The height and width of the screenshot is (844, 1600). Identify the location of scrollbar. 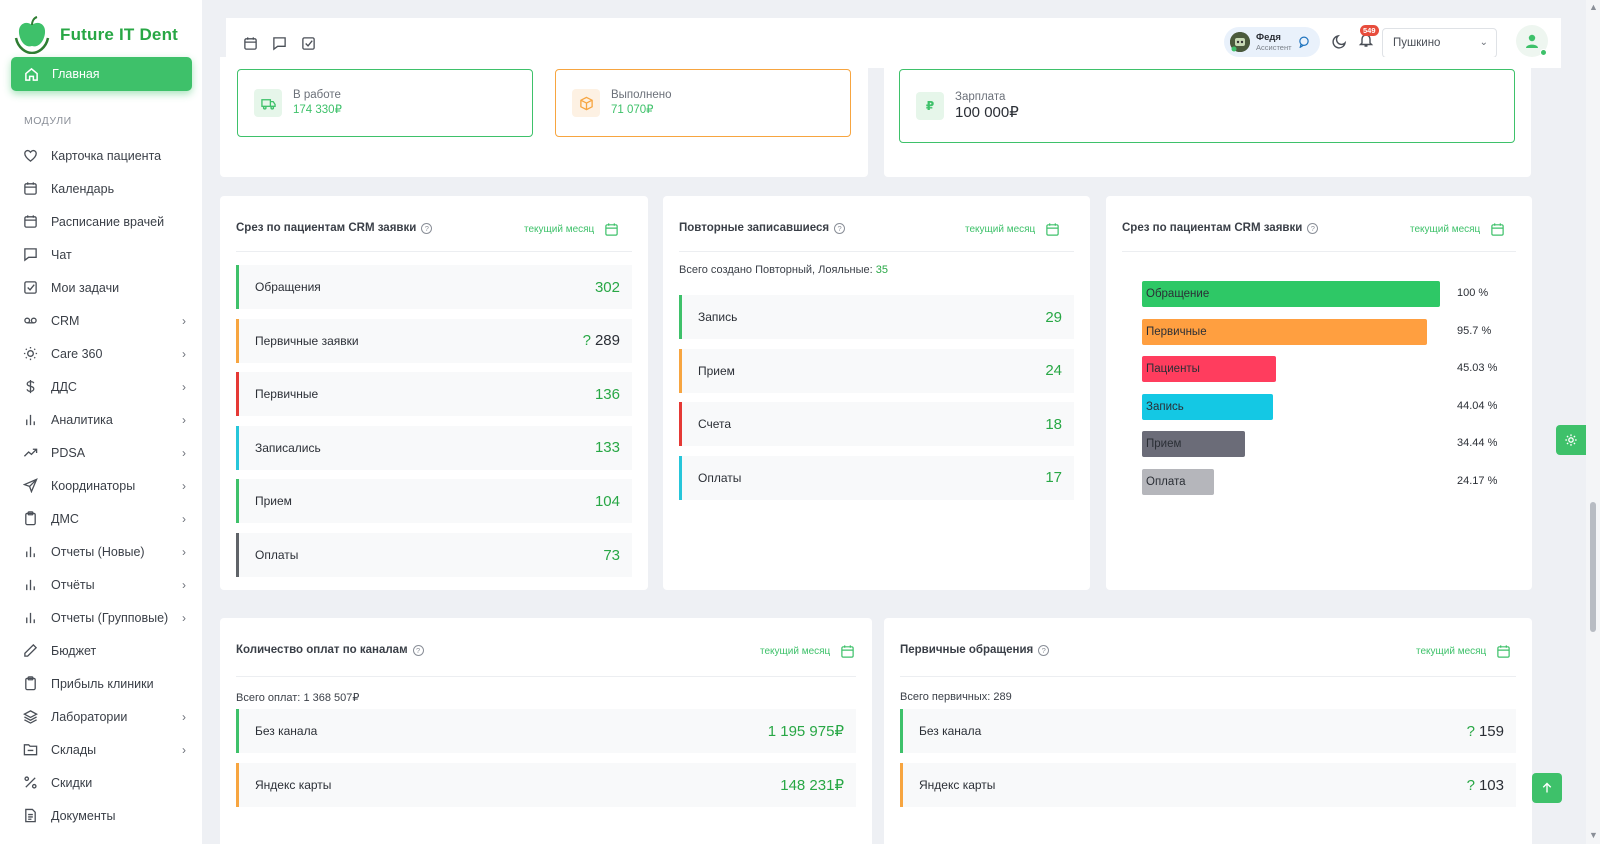
(1593, 422).